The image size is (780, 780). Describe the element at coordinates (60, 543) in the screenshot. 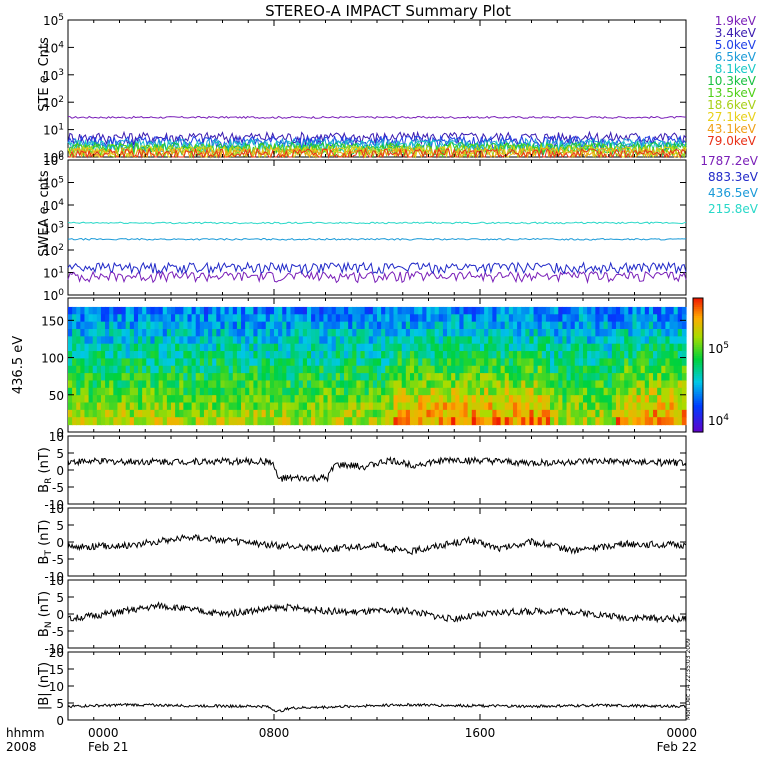

I see `bt-ytick-label: 0` at that location.